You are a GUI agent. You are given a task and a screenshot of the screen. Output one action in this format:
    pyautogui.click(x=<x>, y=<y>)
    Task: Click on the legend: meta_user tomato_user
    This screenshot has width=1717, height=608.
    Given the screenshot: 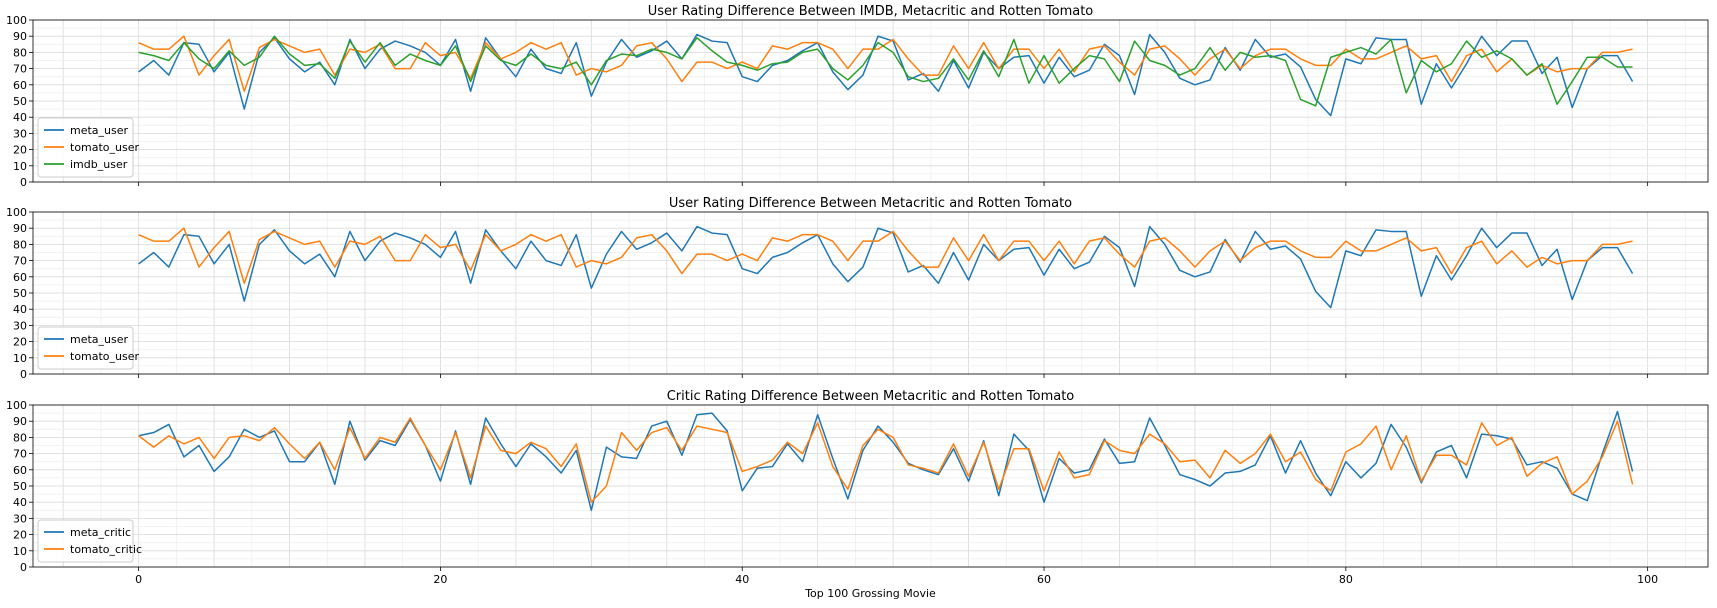 What is the action you would take?
    pyautogui.click(x=88, y=348)
    